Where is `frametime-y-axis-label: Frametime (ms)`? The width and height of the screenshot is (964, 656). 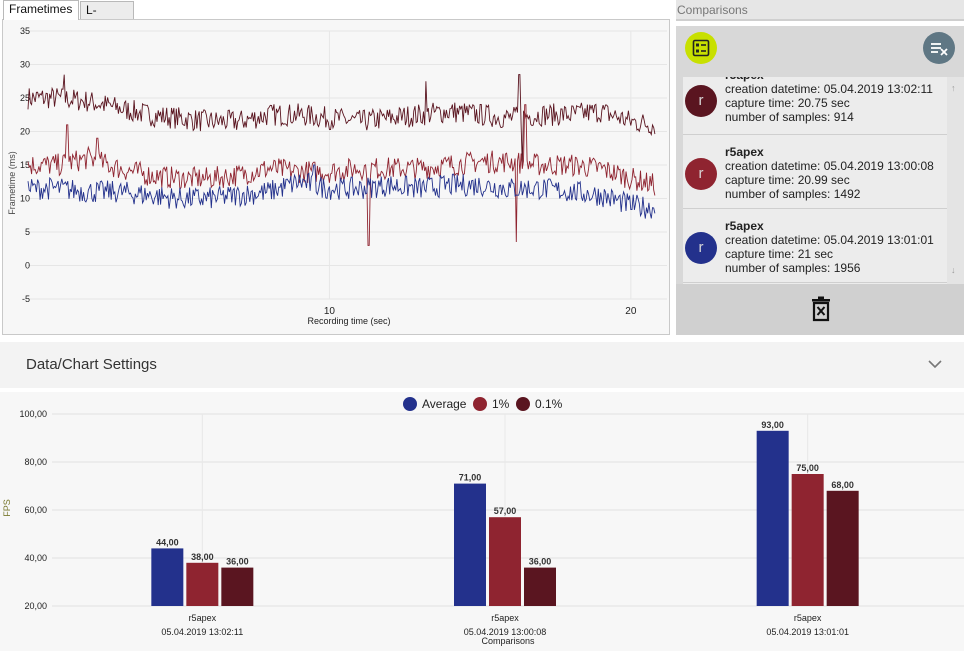 frametime-y-axis-label: Frametime (ms) is located at coordinates (12, 183).